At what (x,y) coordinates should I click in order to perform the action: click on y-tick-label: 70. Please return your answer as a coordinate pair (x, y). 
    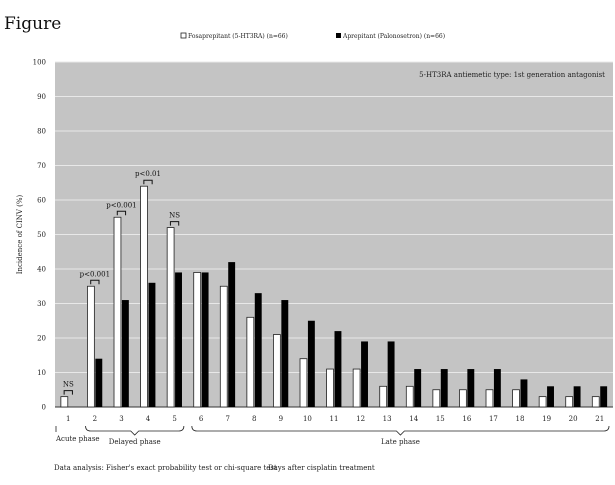
    Looking at the image, I should click on (41, 166).